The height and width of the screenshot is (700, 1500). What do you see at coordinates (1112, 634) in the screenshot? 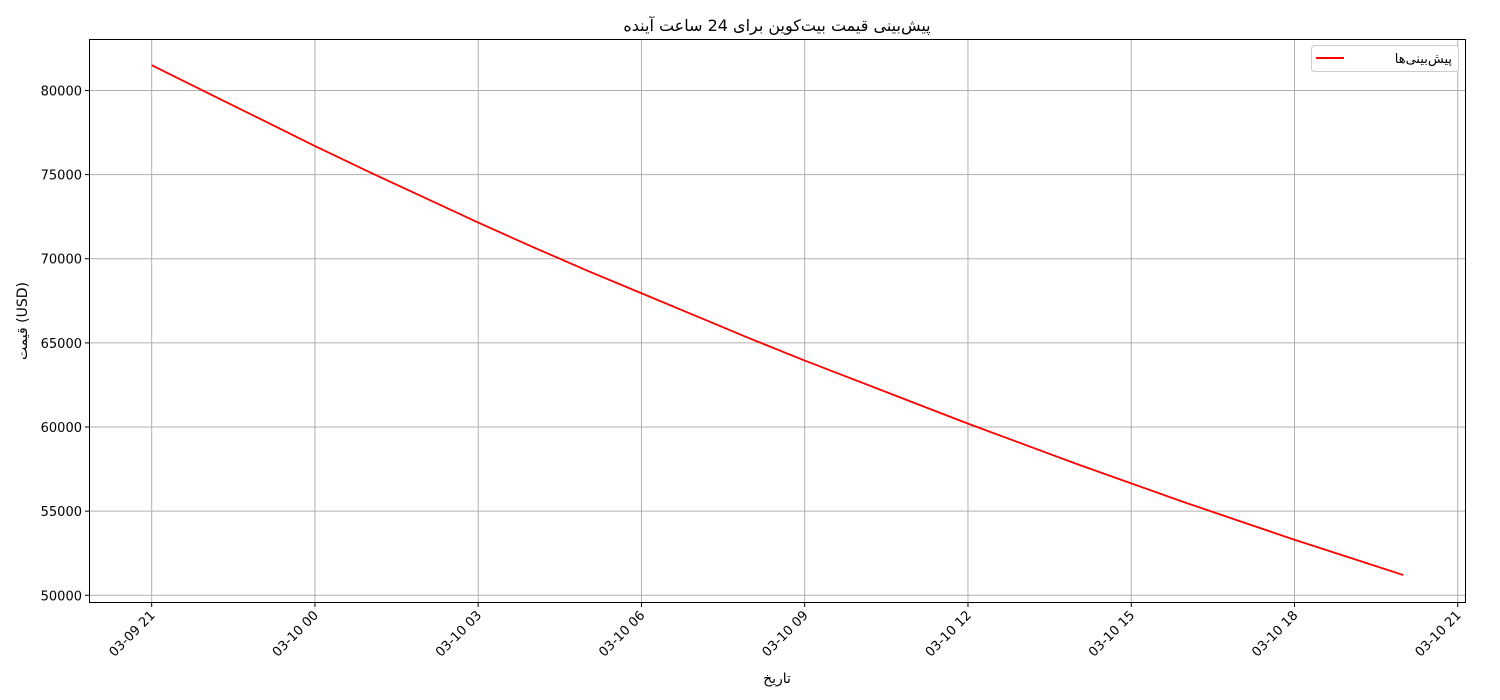
I see `x-tick-label: 03-10 15` at bounding box center [1112, 634].